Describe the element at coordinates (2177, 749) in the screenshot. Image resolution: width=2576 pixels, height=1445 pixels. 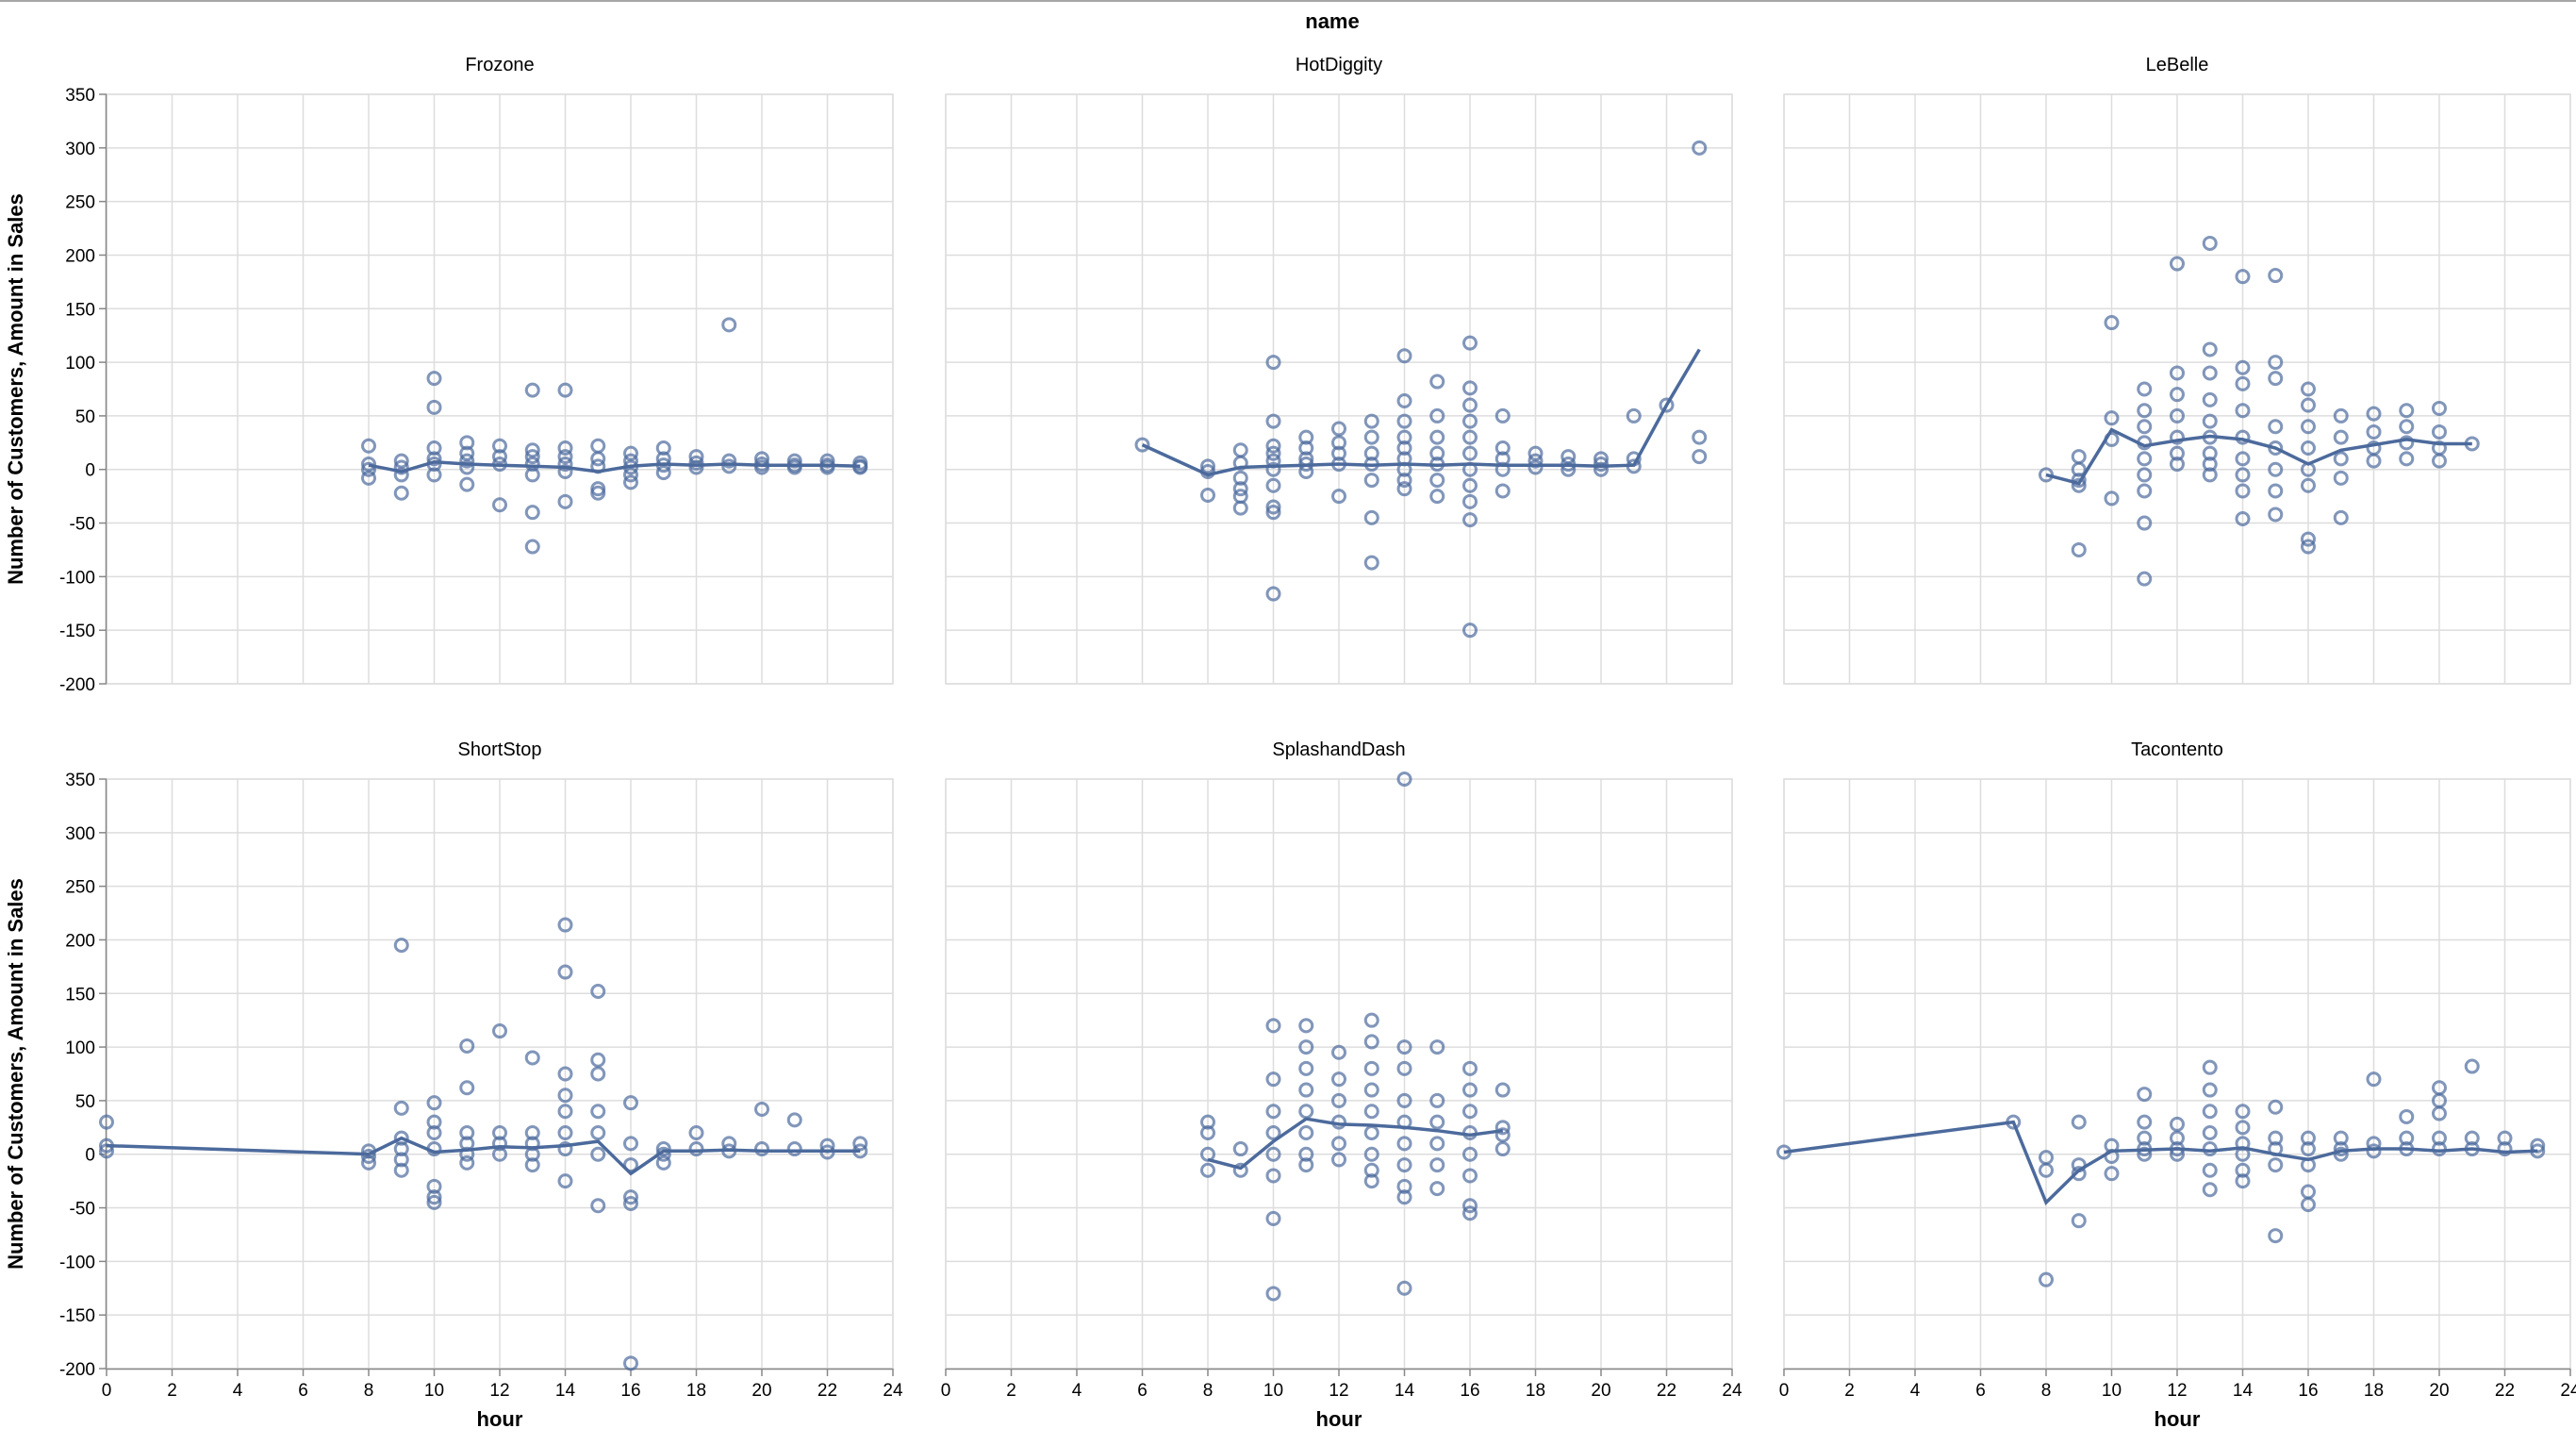
I see `facet-title: Tacontento` at that location.